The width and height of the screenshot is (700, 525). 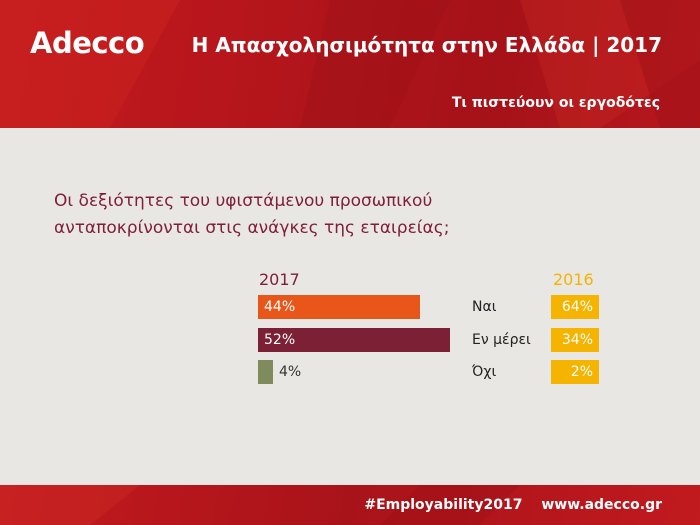 I want to click on bar-label-2017-nai: 44%, so click(x=280, y=307).